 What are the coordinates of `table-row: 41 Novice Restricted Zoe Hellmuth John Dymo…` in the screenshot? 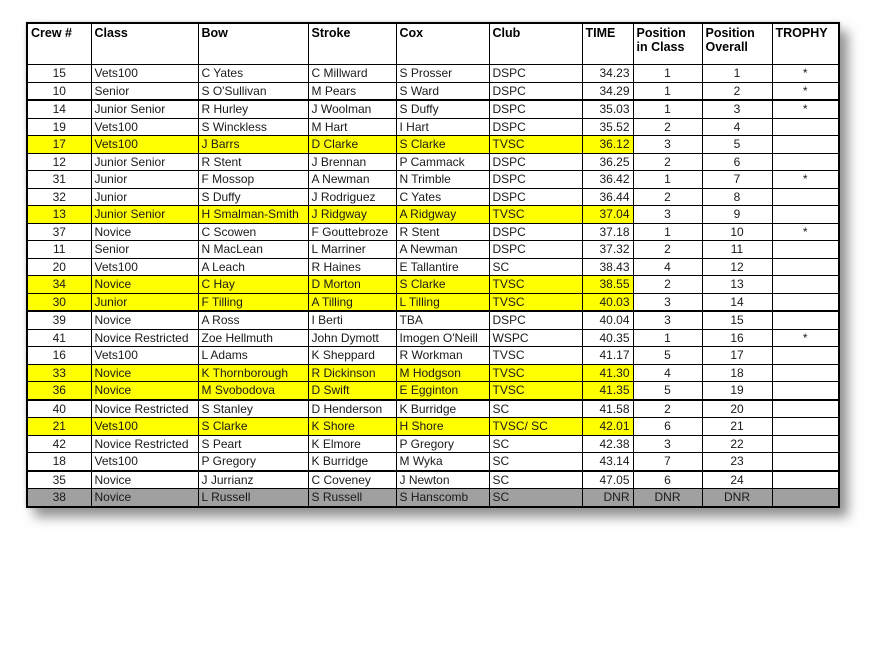 It's located at (433, 337).